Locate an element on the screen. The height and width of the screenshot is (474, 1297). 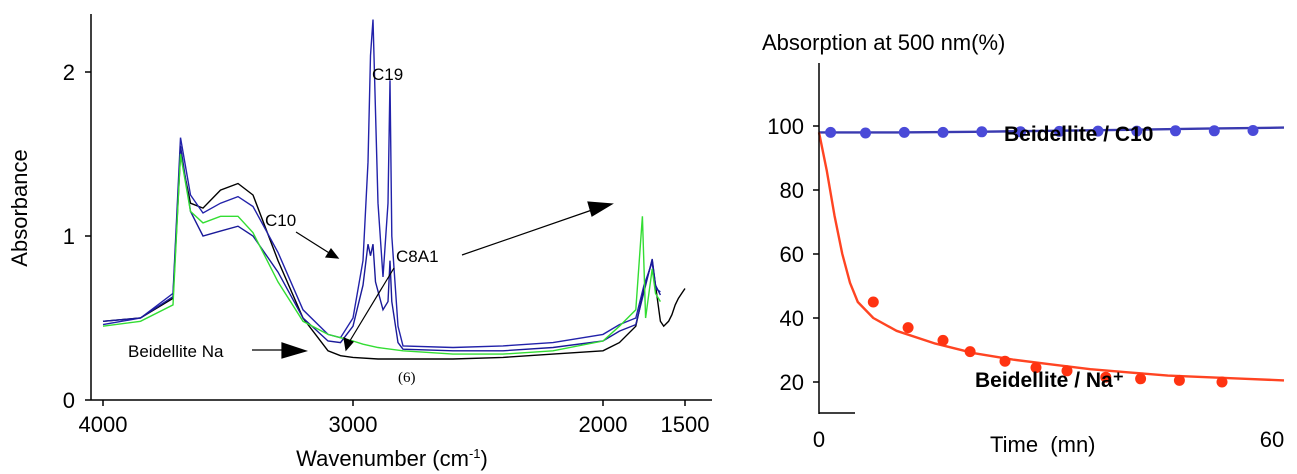
annotation-c19: C19 is located at coordinates (387, 74).